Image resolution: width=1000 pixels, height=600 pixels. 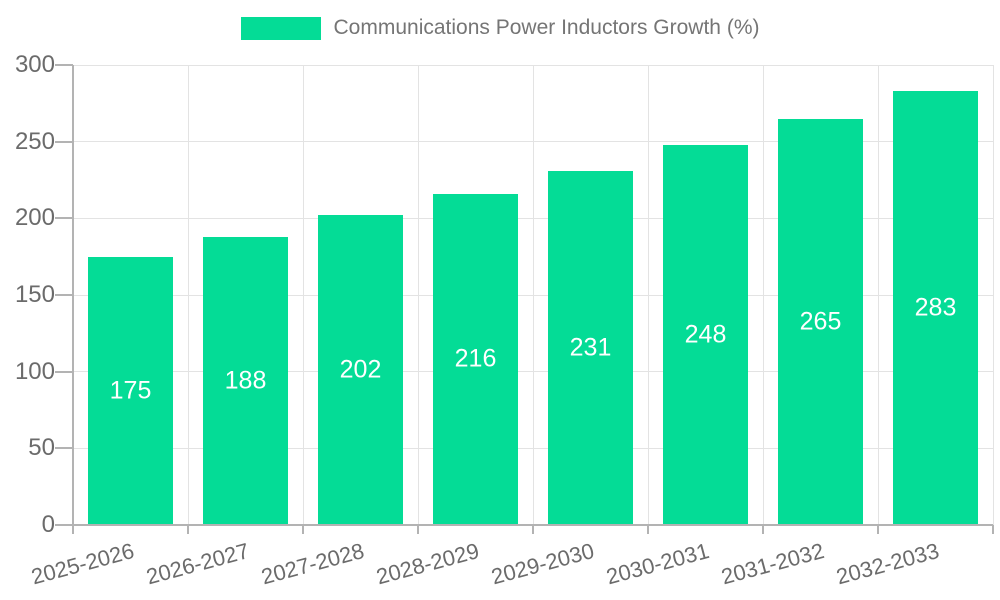 I want to click on bar-2028-2029, so click(x=475, y=359).